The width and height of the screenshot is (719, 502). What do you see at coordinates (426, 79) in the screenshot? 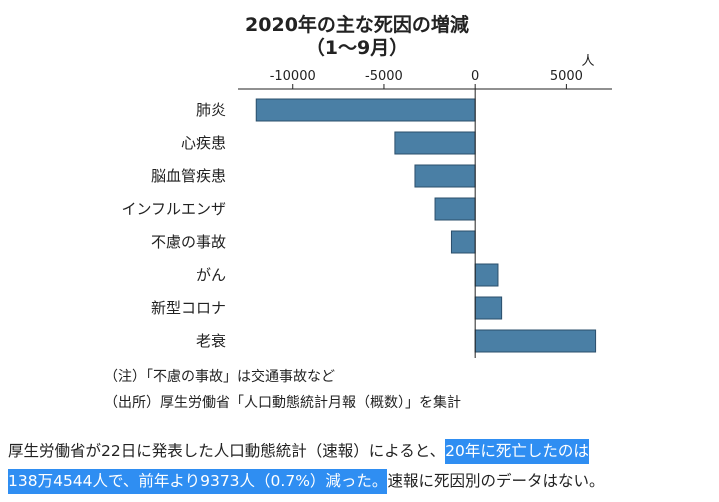
I see `x-axis-ticks: -10000 -5000 0 5000` at bounding box center [426, 79].